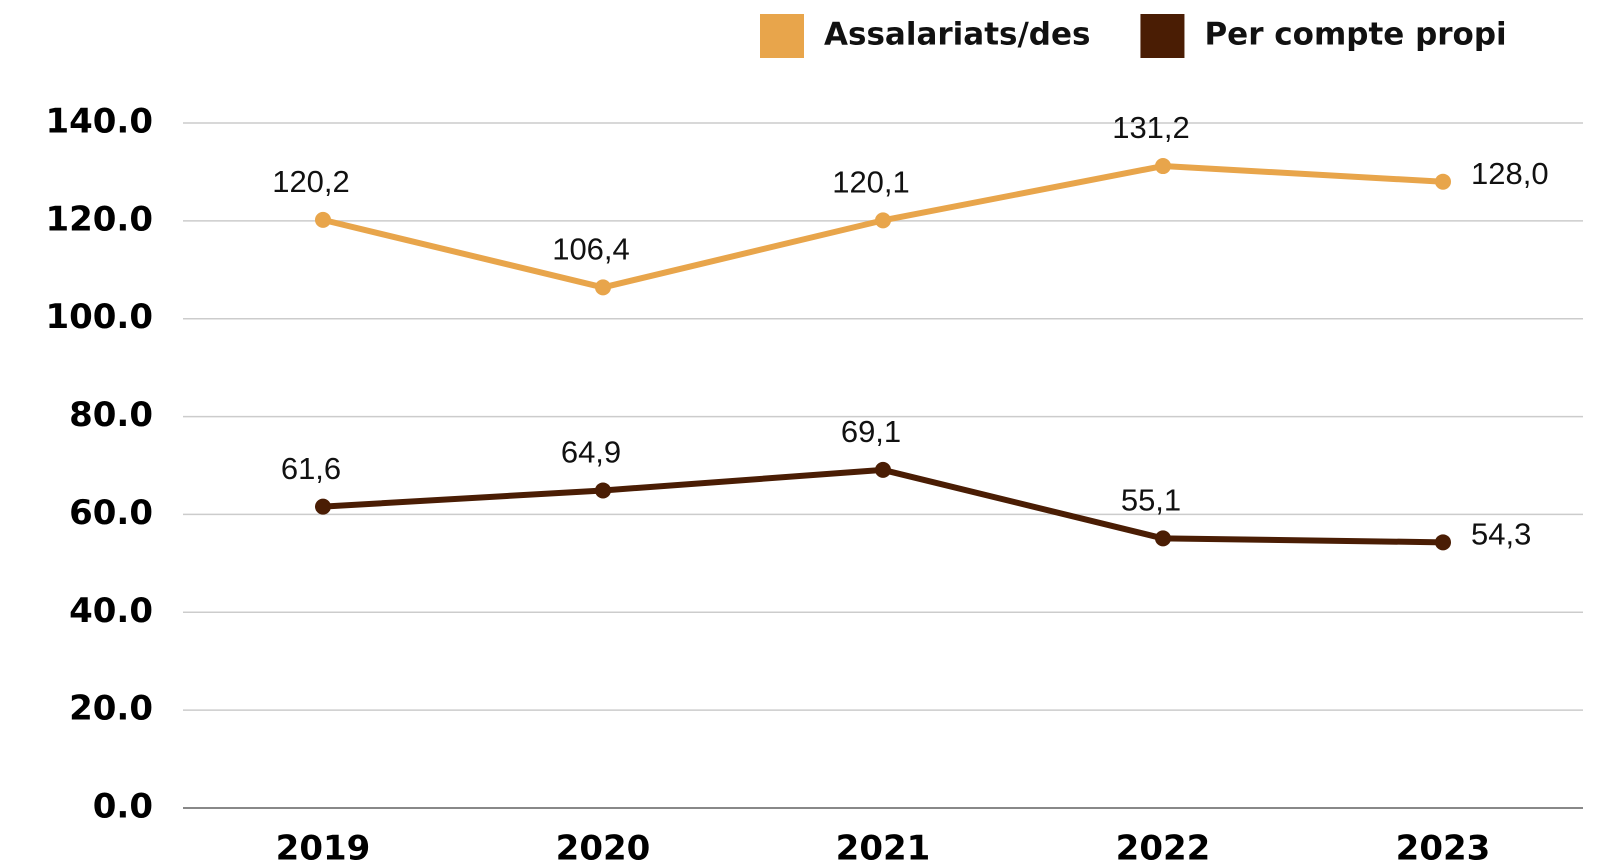 This screenshot has height=867, width=1606. Describe the element at coordinates (871, 431) in the screenshot. I see `data-label: 69,1` at that location.